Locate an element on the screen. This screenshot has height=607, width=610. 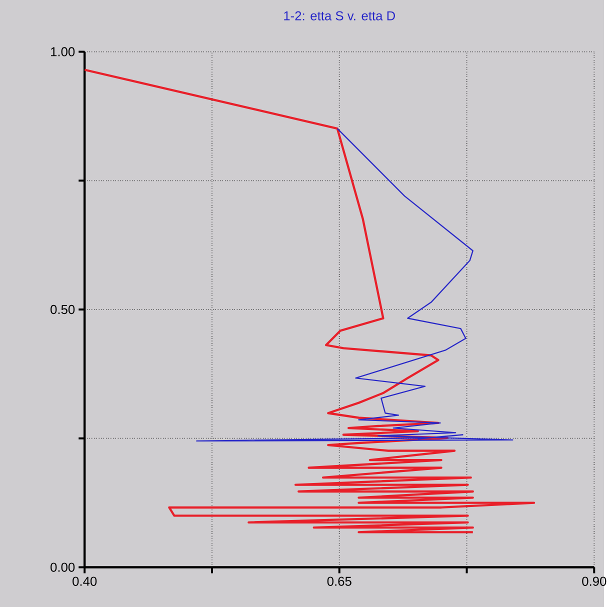
y-tick-label: 0.50 is located at coordinates (62, 309).